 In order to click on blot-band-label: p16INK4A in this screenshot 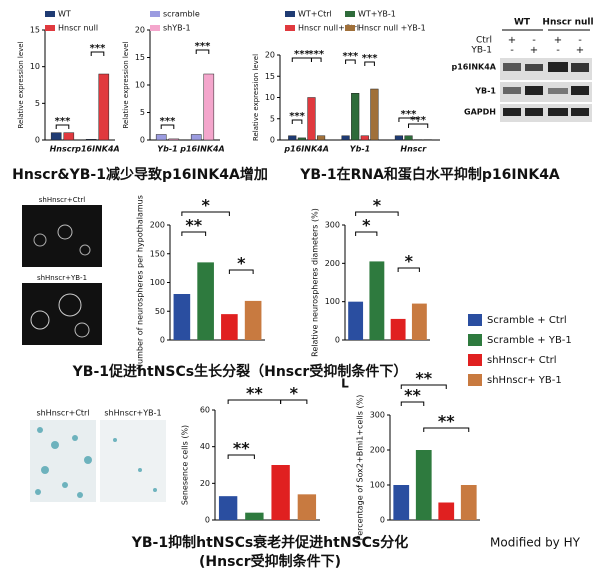, I will do `click(474, 67)`.